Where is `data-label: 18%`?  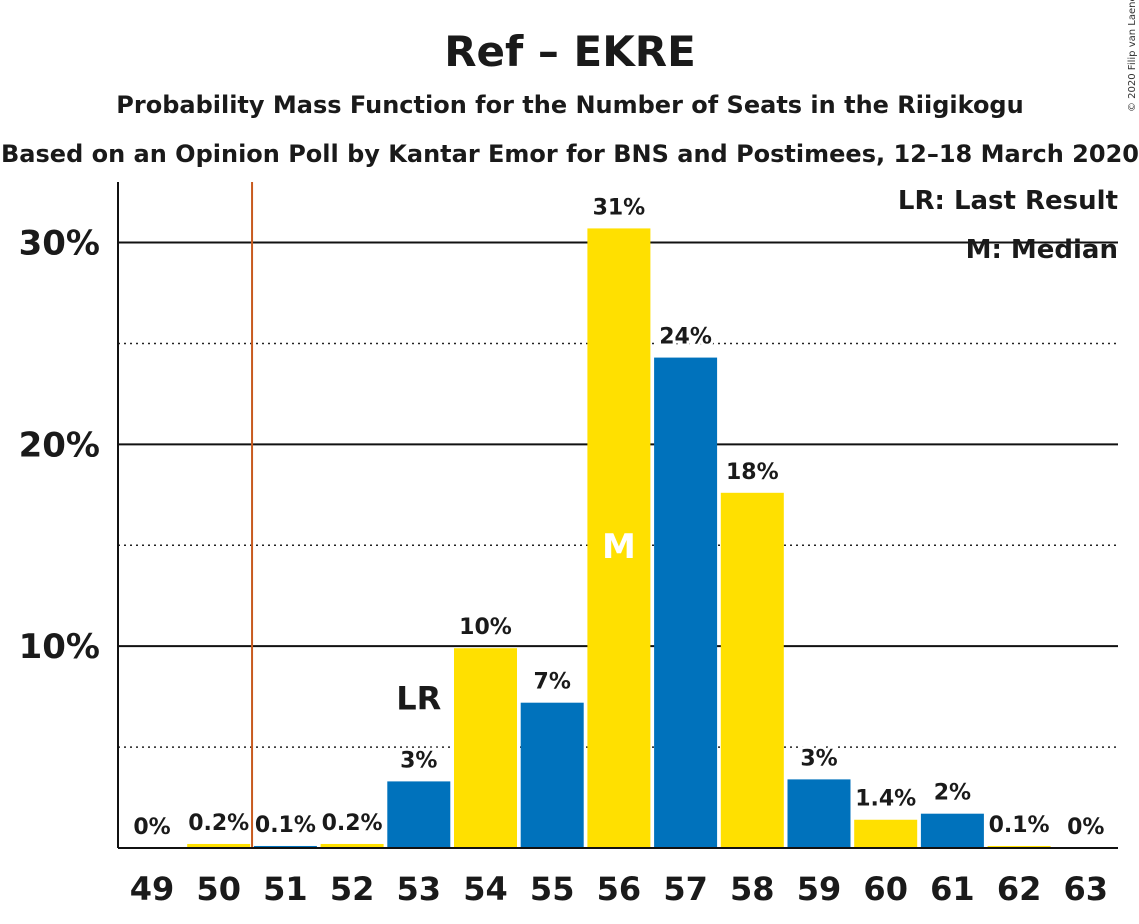 data-label: 18% is located at coordinates (752, 472).